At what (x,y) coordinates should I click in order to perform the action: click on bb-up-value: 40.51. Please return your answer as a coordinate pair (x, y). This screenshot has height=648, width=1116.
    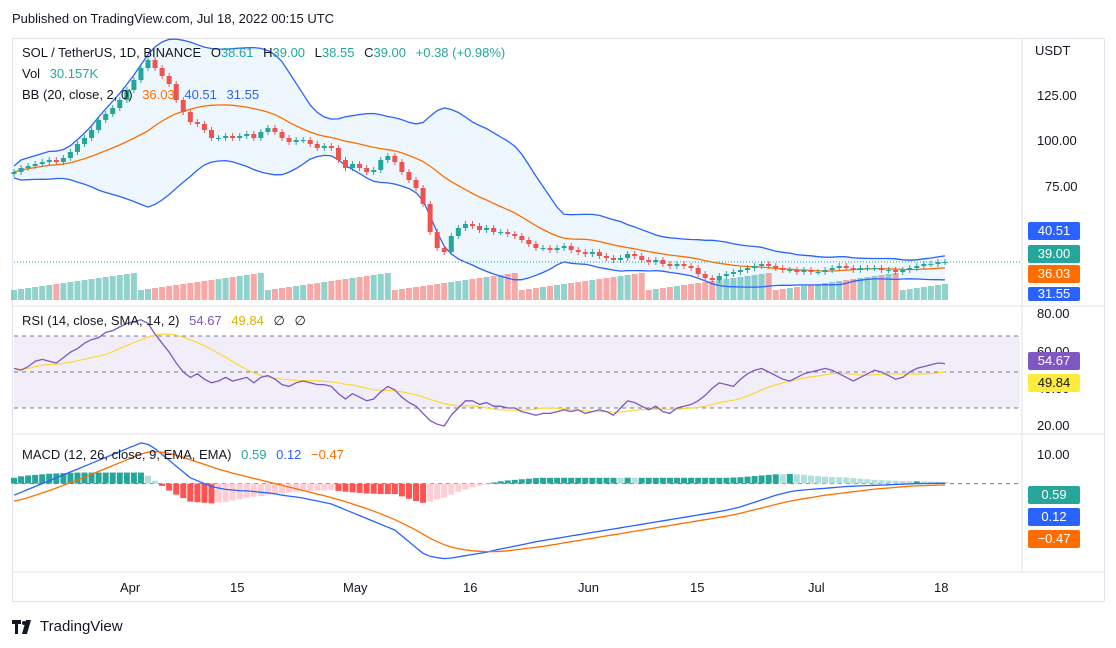
    Looking at the image, I should click on (200, 94).